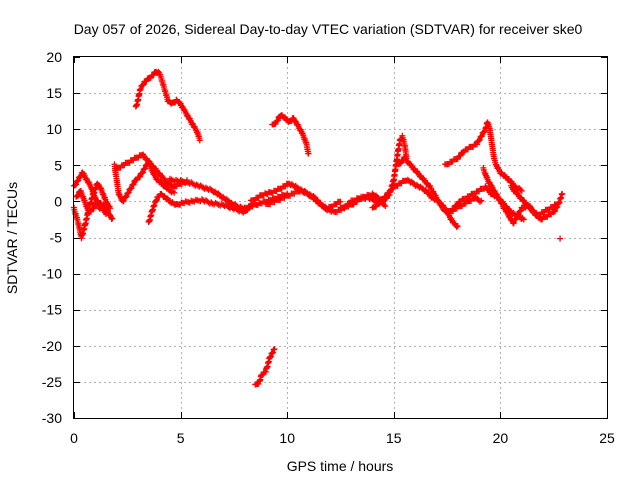 This screenshot has height=480, width=640. I want to click on y-tick-label: -25, so click(52, 382).